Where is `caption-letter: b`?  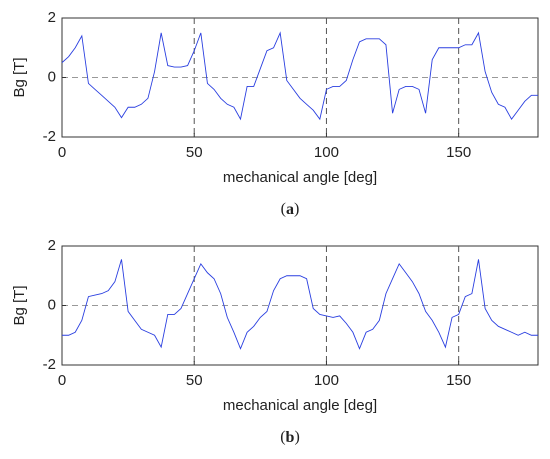 caption-letter: b is located at coordinates (290, 437).